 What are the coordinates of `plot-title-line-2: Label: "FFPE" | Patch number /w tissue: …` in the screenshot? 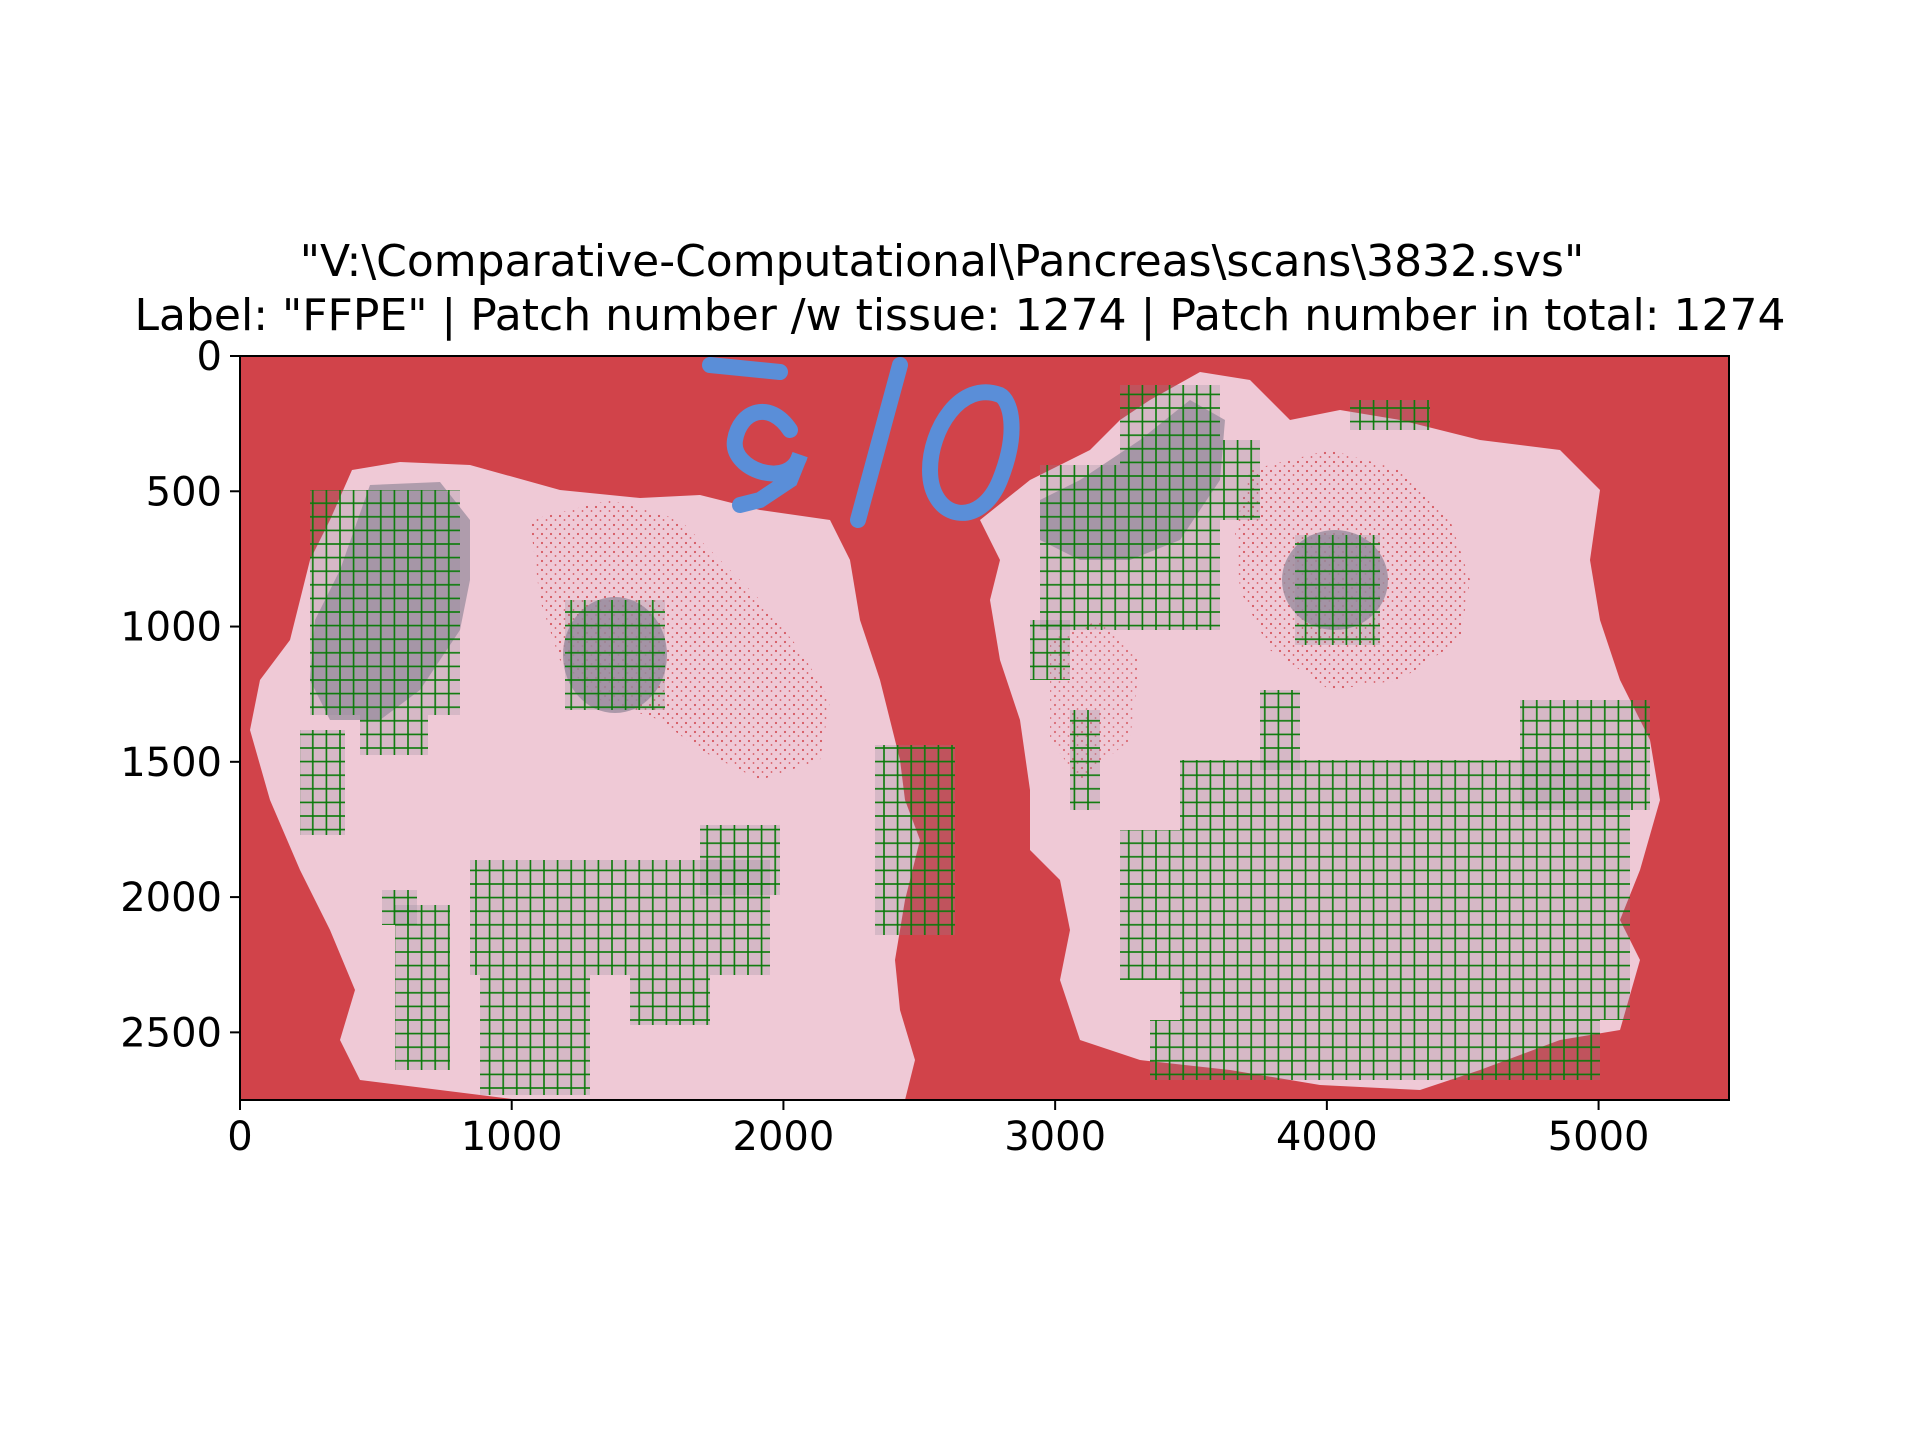 It's located at (960, 315).